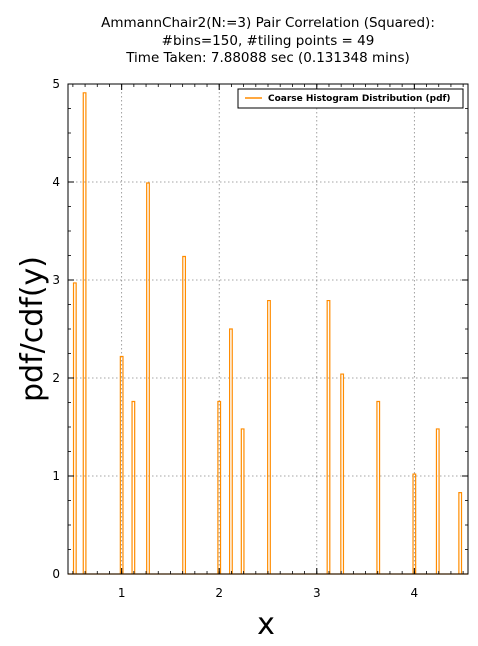 The height and width of the screenshot is (646, 478). Describe the element at coordinates (56, 476) in the screenshot. I see `y-tick-label: 1` at that location.